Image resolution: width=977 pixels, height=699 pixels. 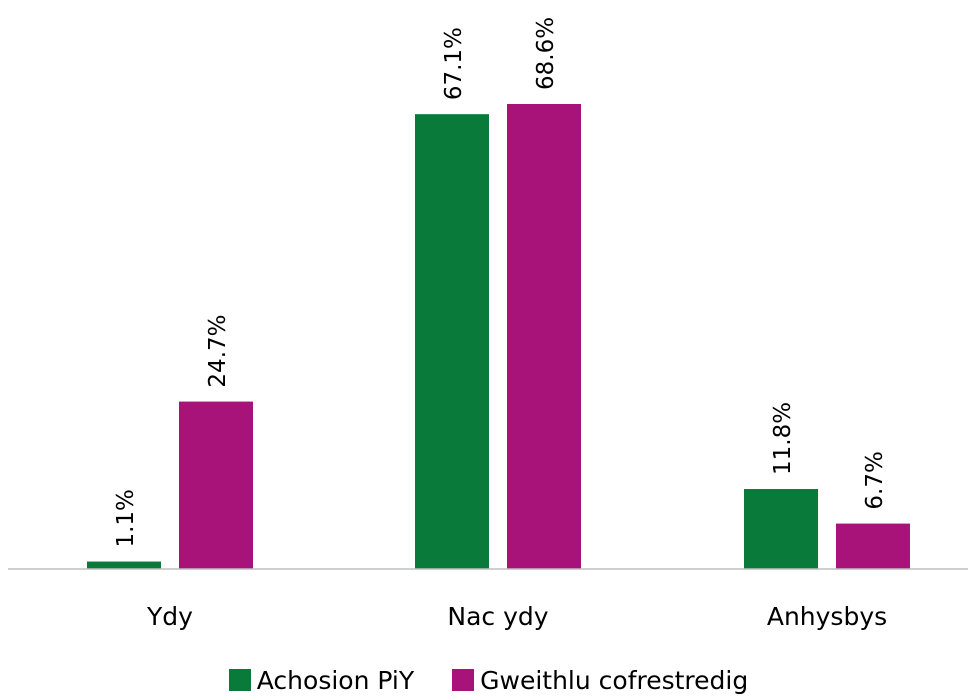 I want to click on value-label-nac-ydy-series-1: 68.6%, so click(x=546, y=53).